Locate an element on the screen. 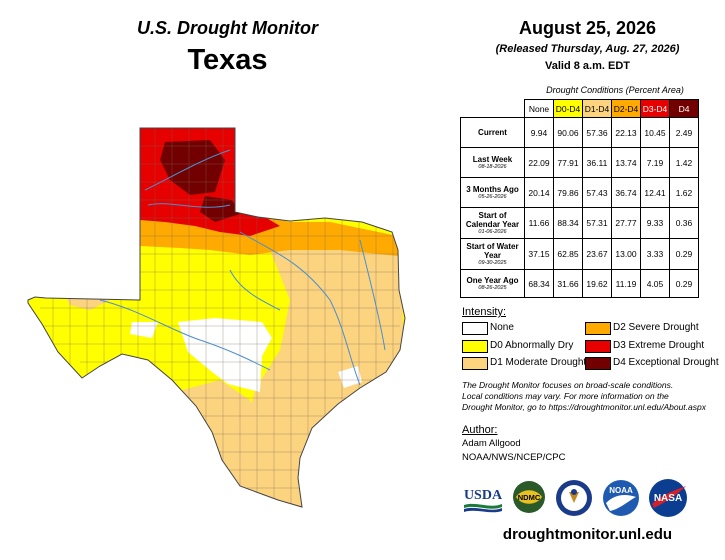 This screenshot has height=560, width=725. table-cell: 1.62 is located at coordinates (684, 192).